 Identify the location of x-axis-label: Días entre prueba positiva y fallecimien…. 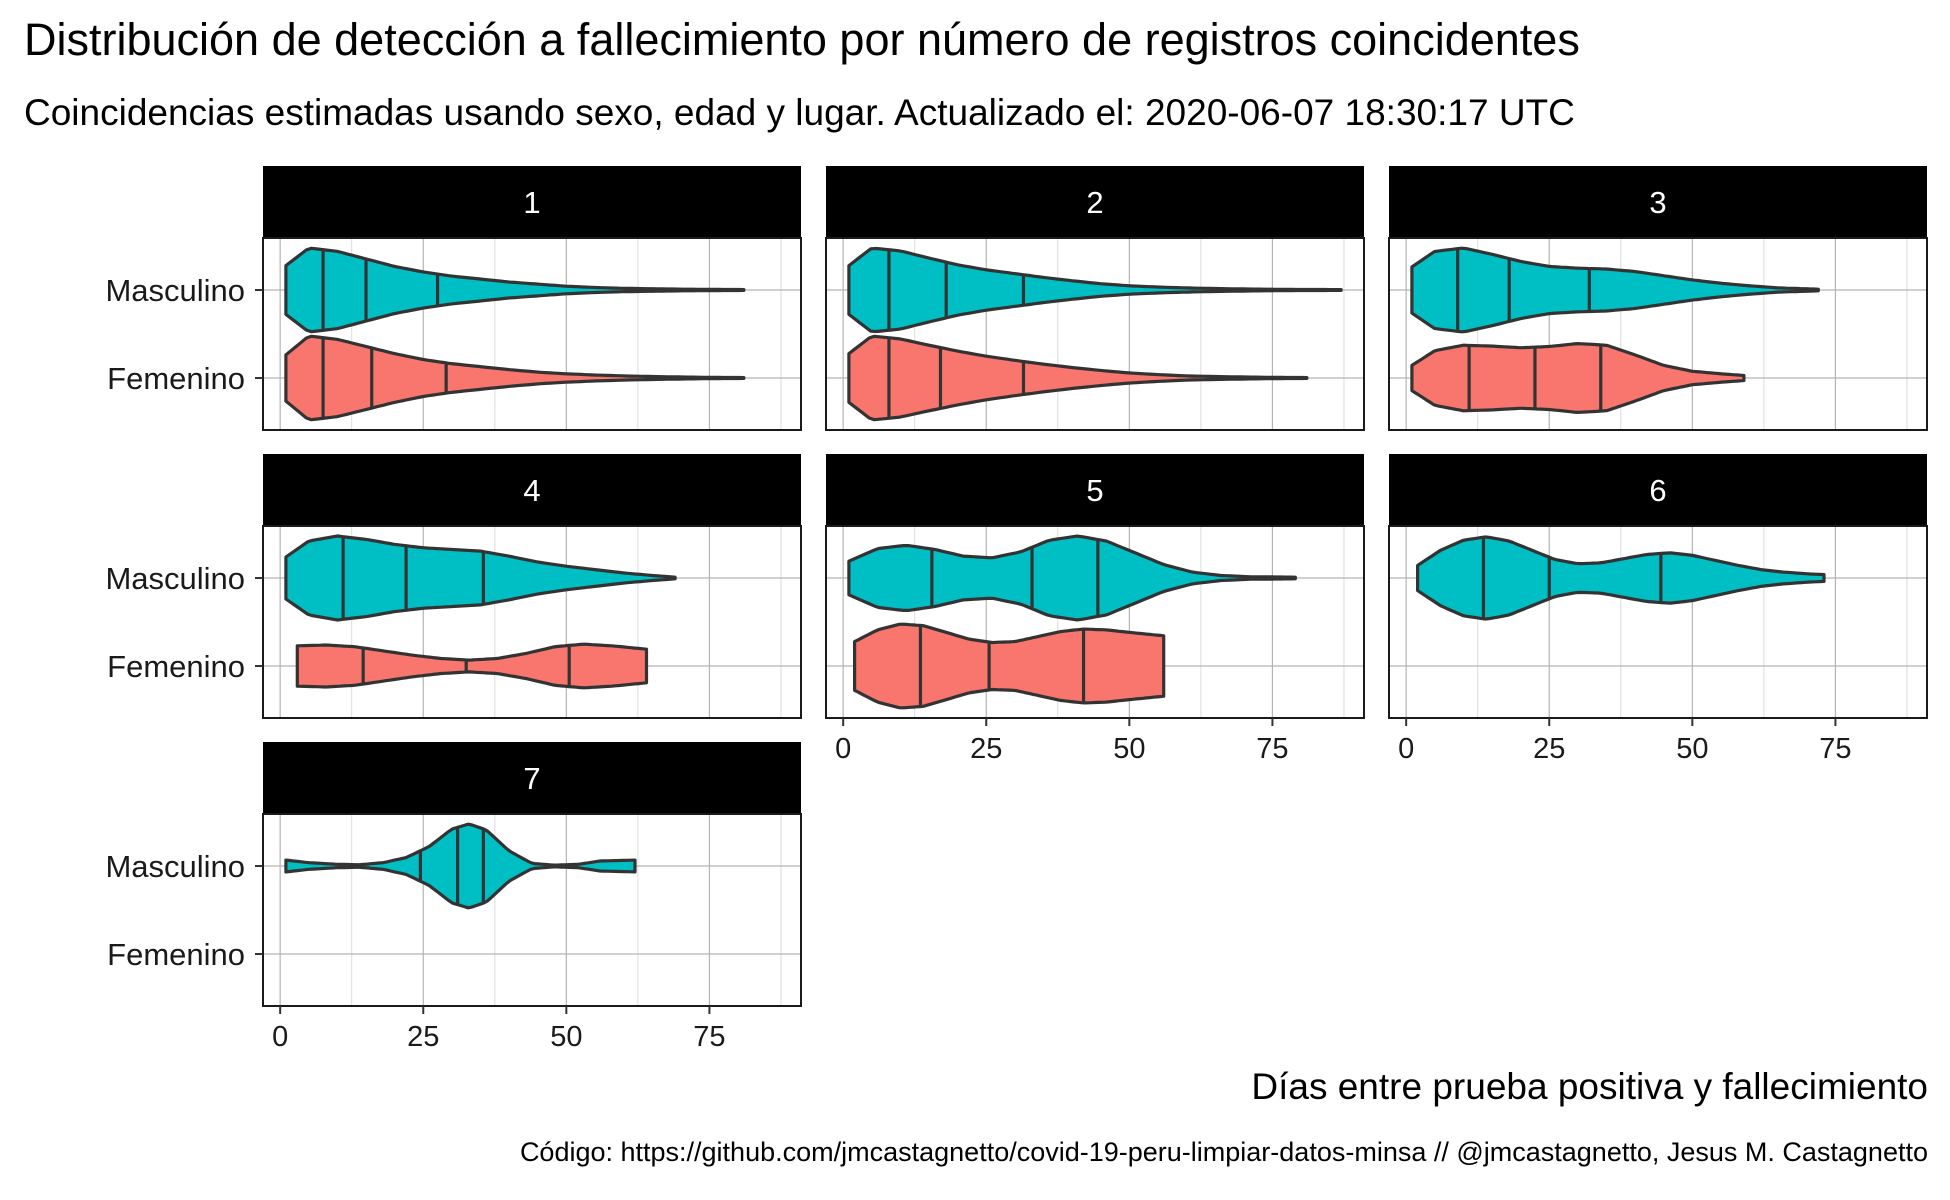
(1589, 1086).